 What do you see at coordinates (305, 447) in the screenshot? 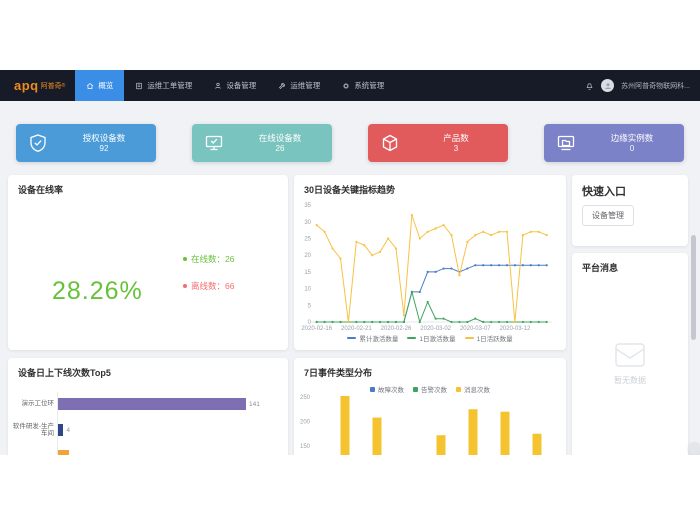
I see `svg-text: 150` at bounding box center [305, 447].